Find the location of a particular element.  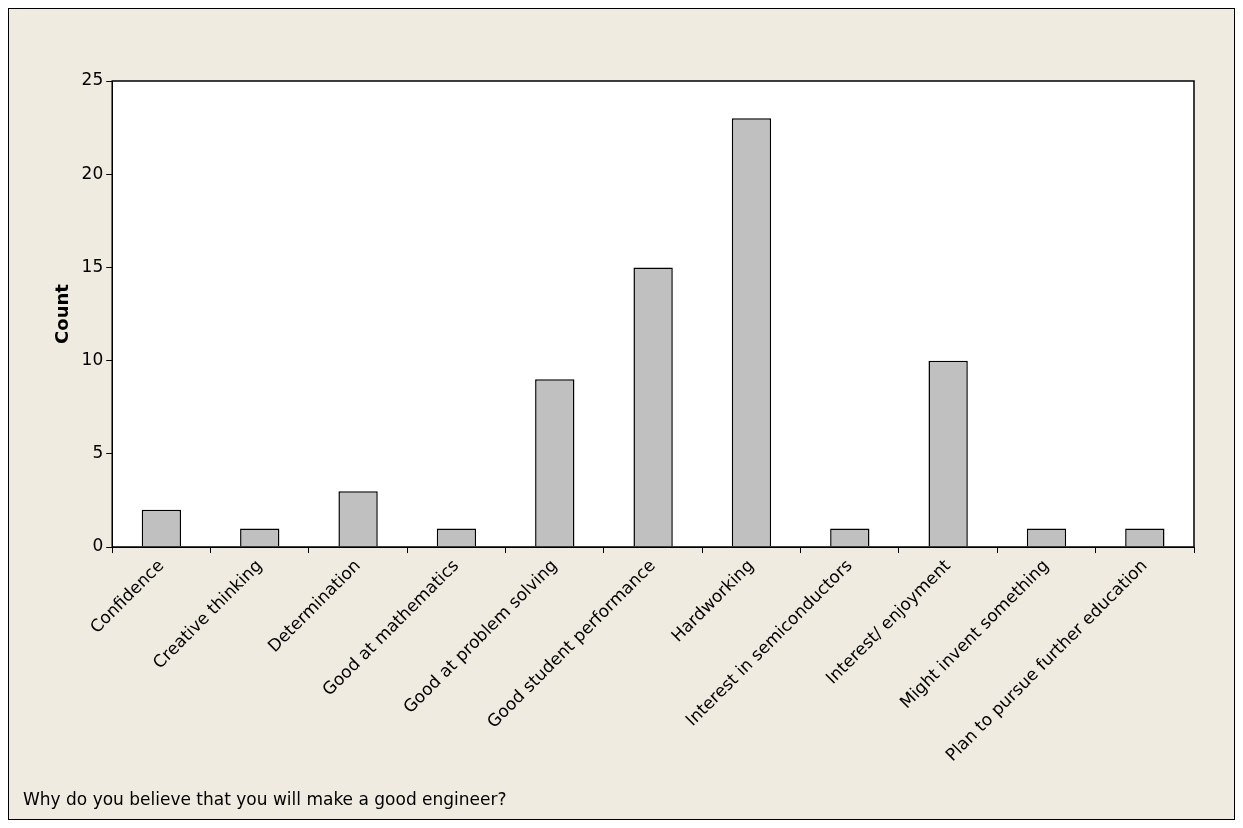

y-tick-label: 15 is located at coordinates (92, 265).